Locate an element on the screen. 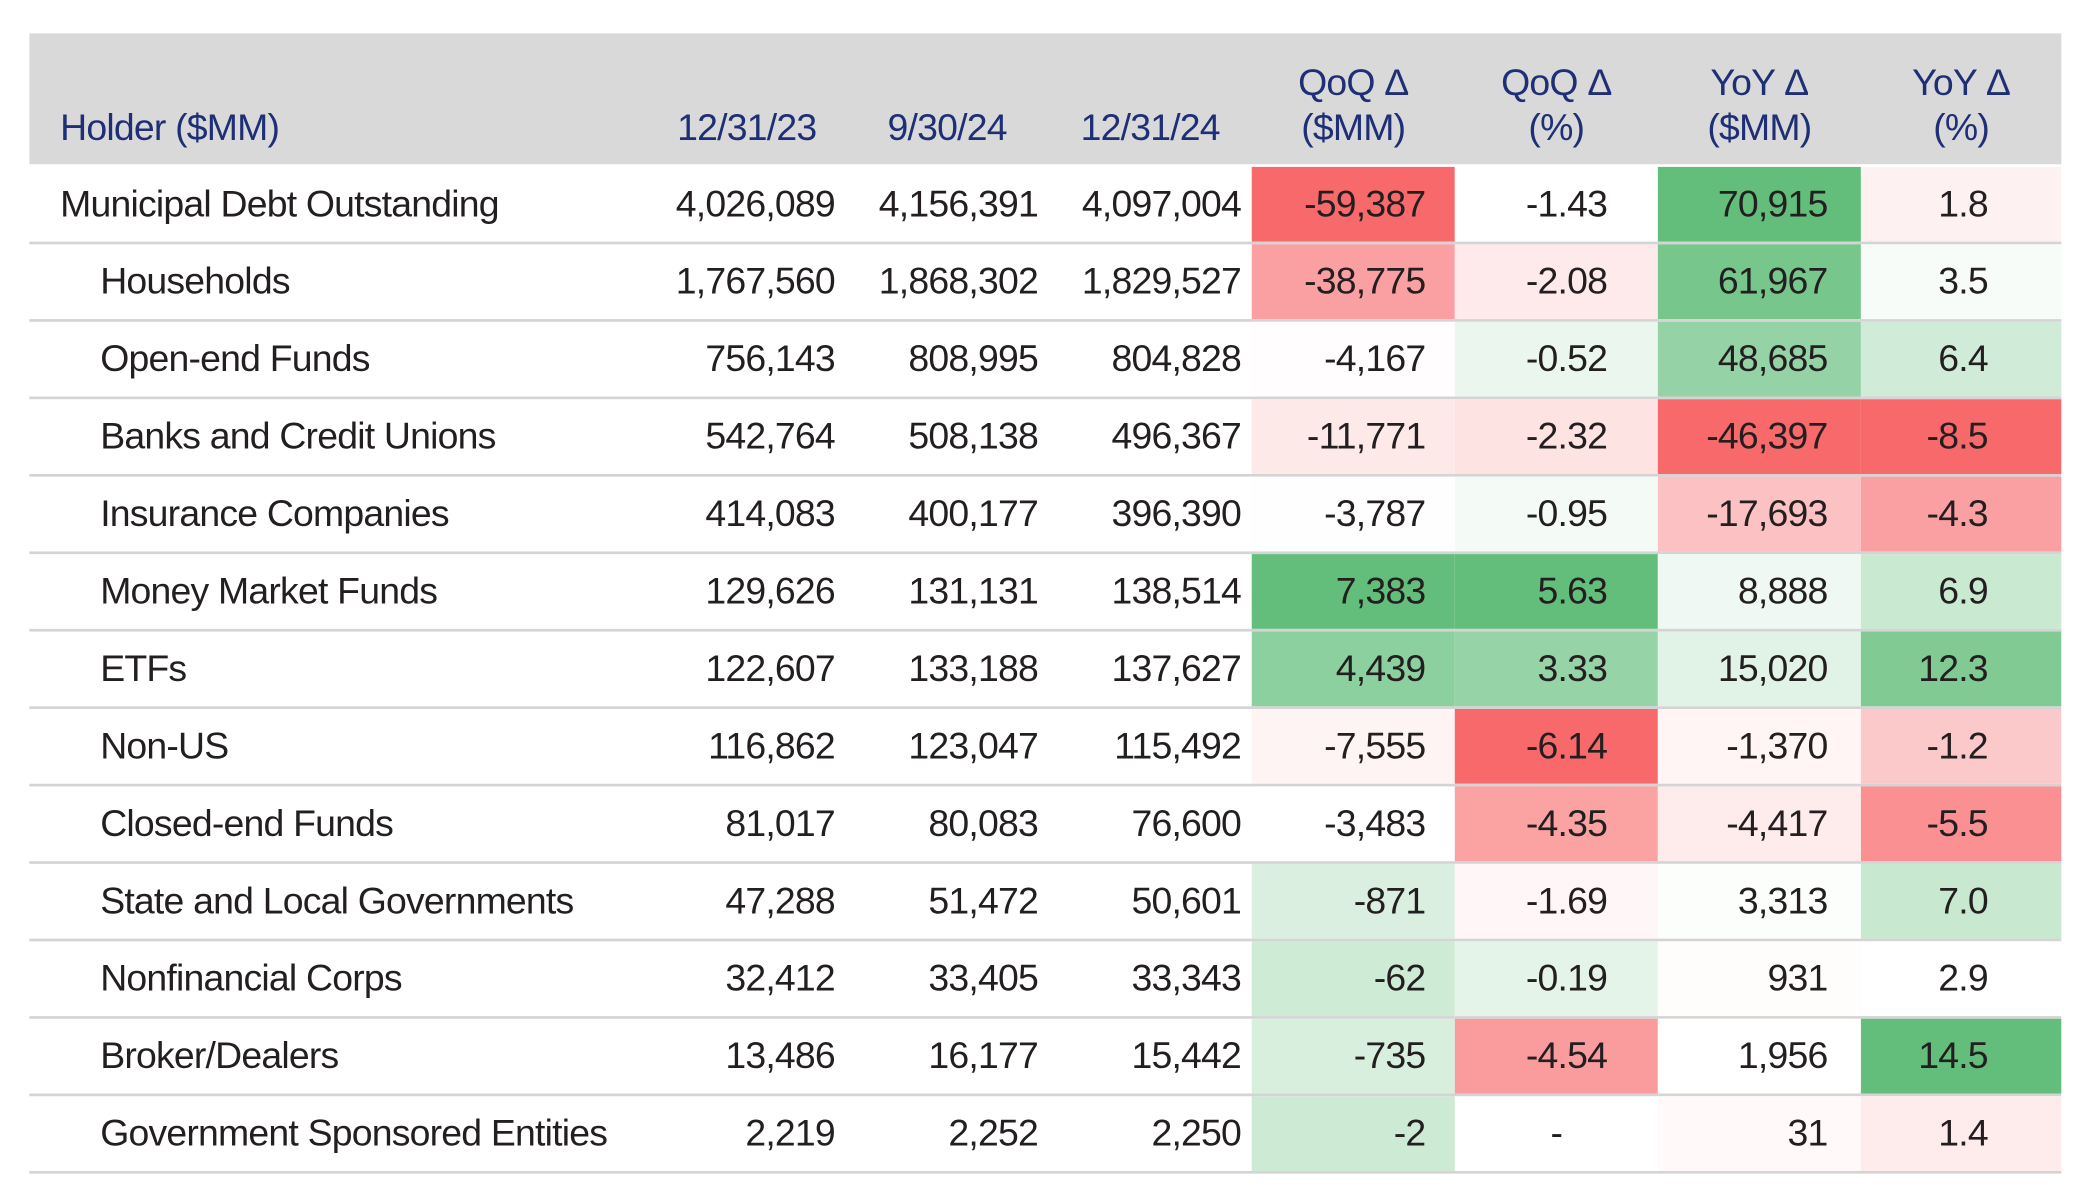 This screenshot has width=2084, height=1199. row-label: Closed-end Funds is located at coordinates (247, 823).